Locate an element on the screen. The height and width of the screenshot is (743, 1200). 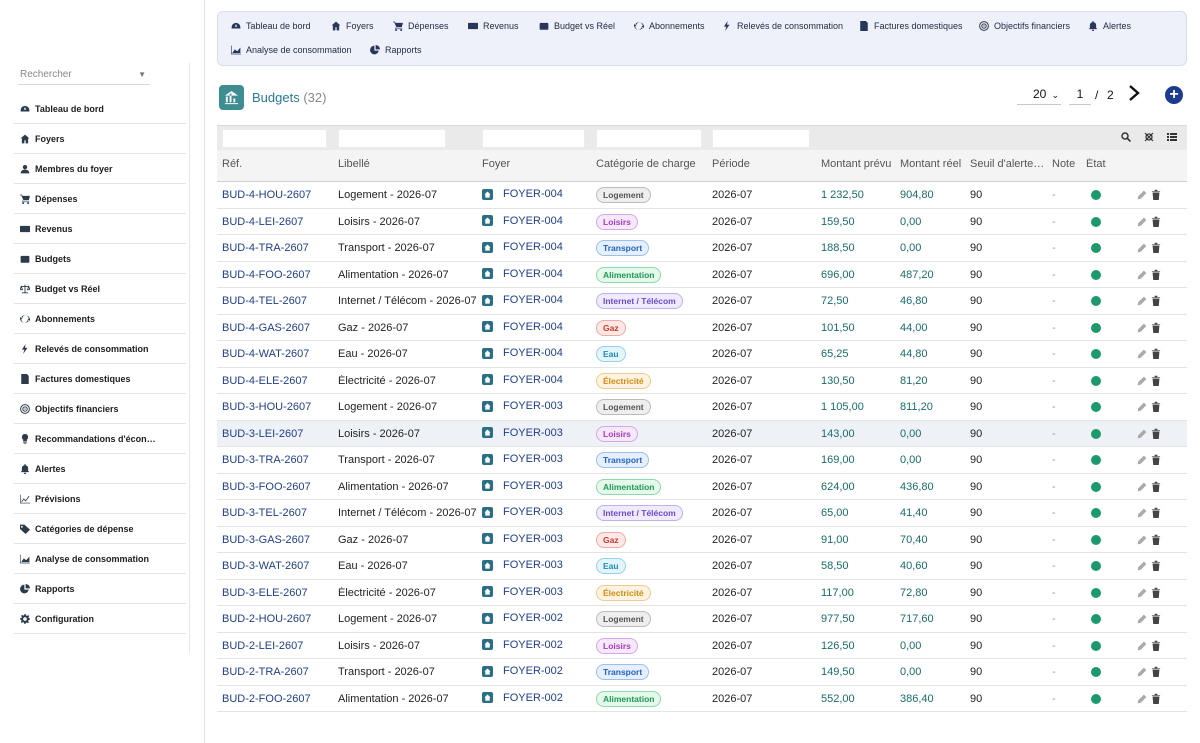
sidebar-item-12: Alertes is located at coordinates (100, 469).